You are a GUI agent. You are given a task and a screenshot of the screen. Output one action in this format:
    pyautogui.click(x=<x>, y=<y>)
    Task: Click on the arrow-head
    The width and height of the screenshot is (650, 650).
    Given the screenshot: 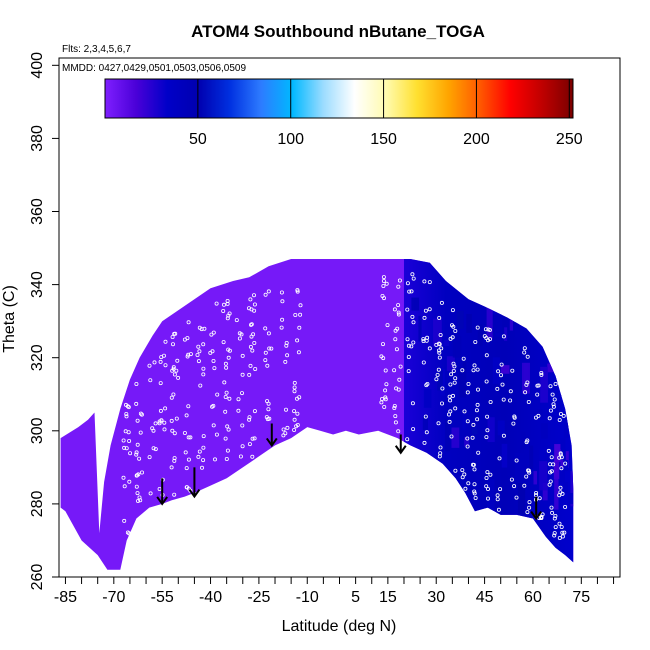 What is the action you would take?
    pyautogui.click(x=162, y=501)
    